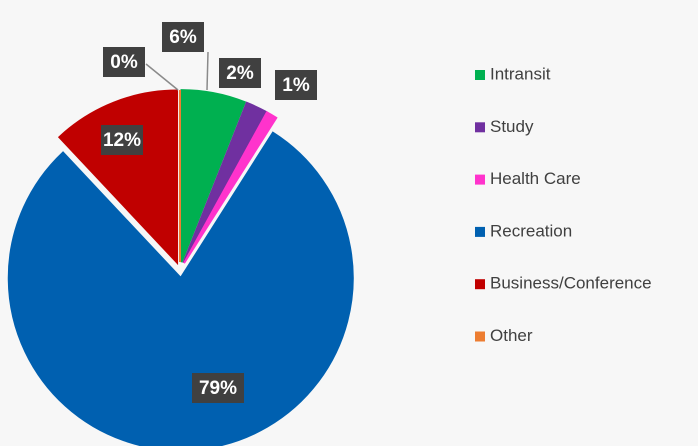 Image resolution: width=698 pixels, height=446 pixels. I want to click on data-label: 1%, so click(296, 85).